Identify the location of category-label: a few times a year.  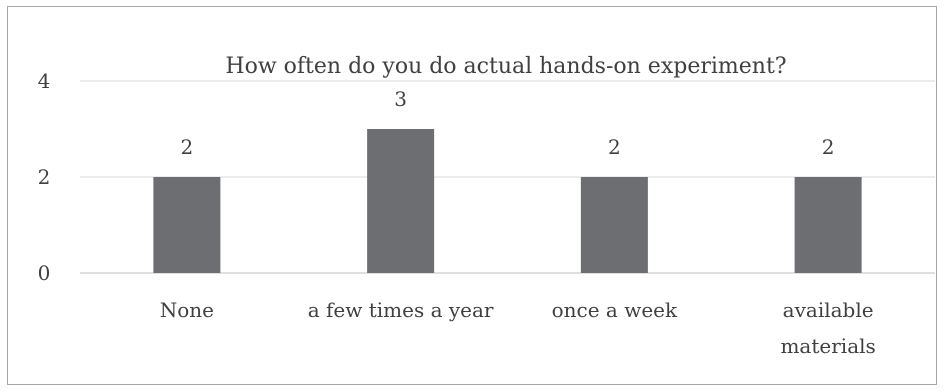
(401, 310).